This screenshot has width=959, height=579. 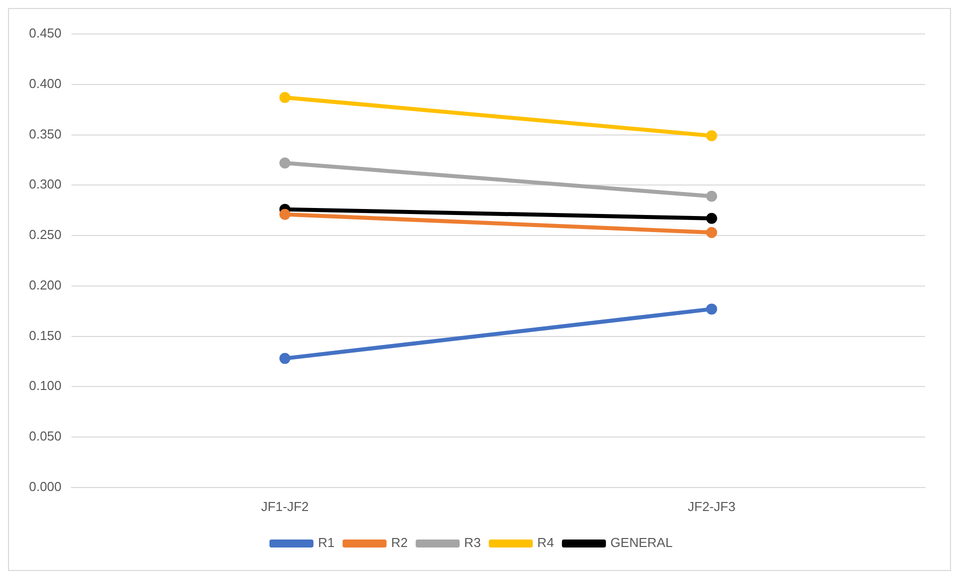 I want to click on legend-label: R1, so click(x=326, y=542).